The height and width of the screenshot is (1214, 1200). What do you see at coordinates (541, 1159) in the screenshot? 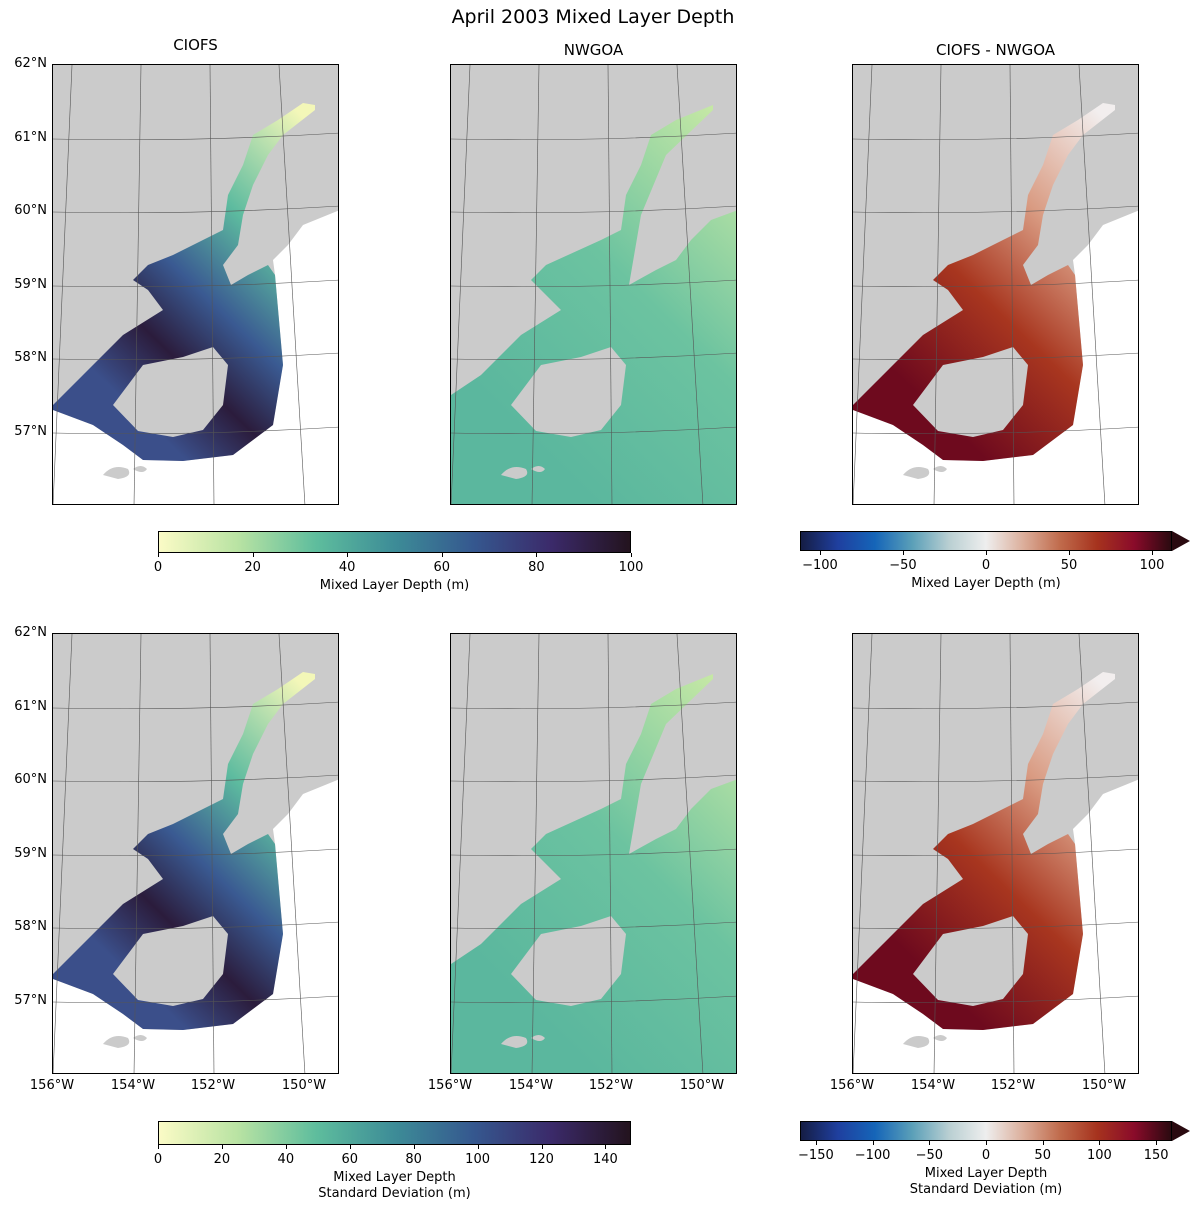
I see `colorbar-tick-label: 120` at bounding box center [541, 1159].